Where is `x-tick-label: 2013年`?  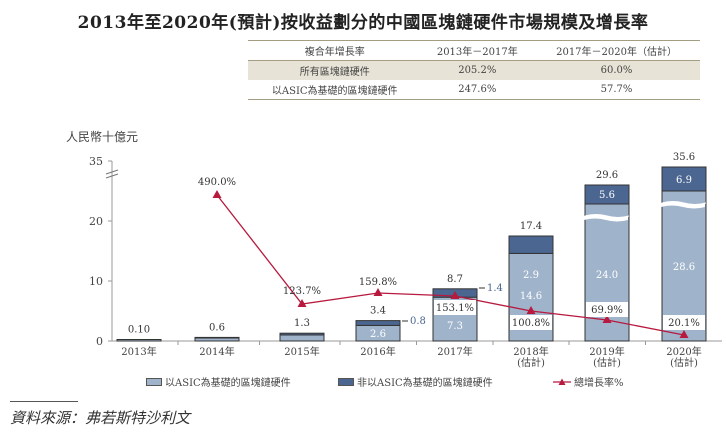 x-tick-label: 2013年 is located at coordinates (138, 351).